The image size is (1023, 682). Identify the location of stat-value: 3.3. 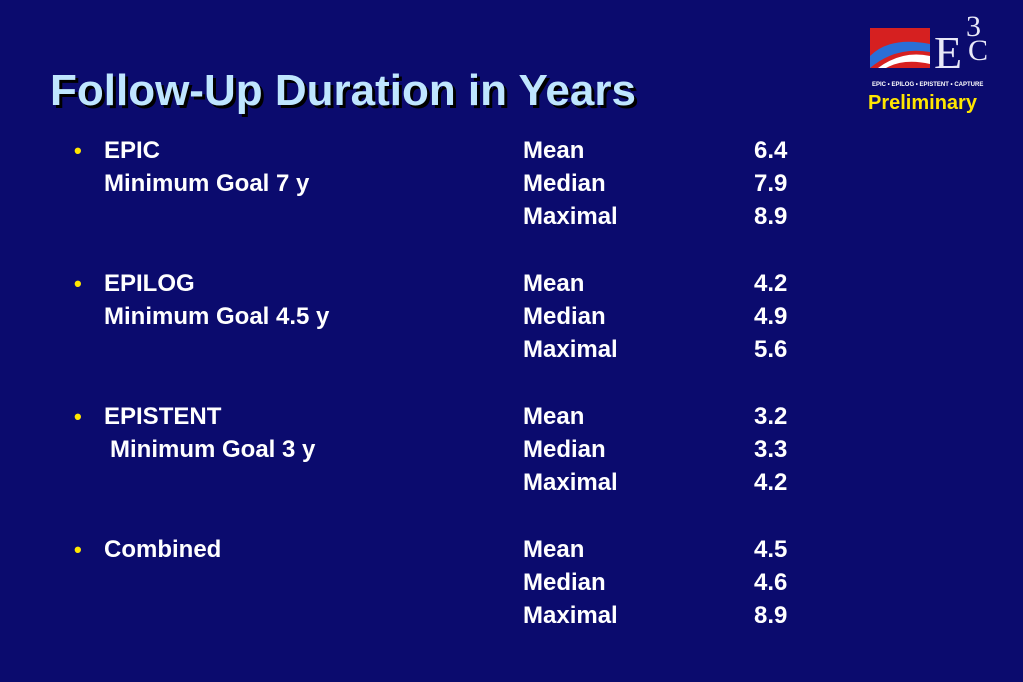
(771, 449).